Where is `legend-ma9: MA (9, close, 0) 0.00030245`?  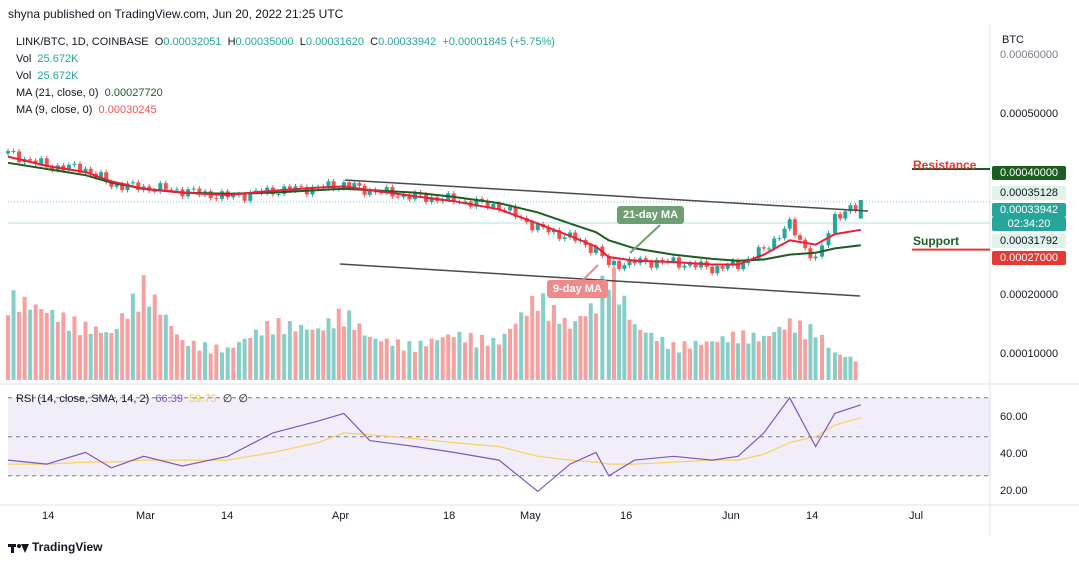 legend-ma9: MA (9, close, 0) 0.00030245 is located at coordinates (86, 110).